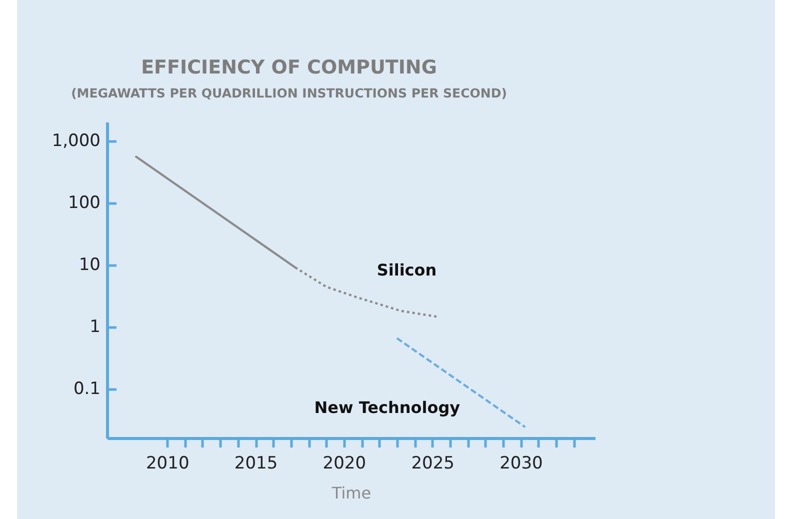 The width and height of the screenshot is (792, 519). What do you see at coordinates (406, 270) in the screenshot?
I see `series-label: Silicon` at bounding box center [406, 270].